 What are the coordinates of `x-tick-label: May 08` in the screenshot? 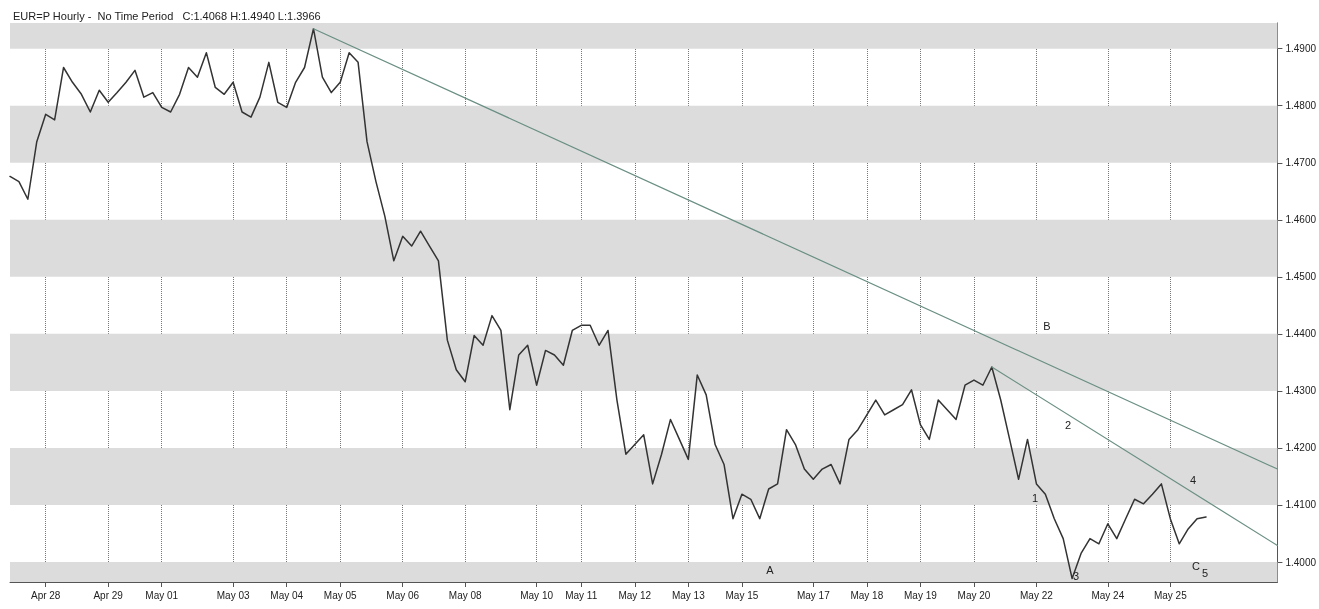 It's located at (465, 595).